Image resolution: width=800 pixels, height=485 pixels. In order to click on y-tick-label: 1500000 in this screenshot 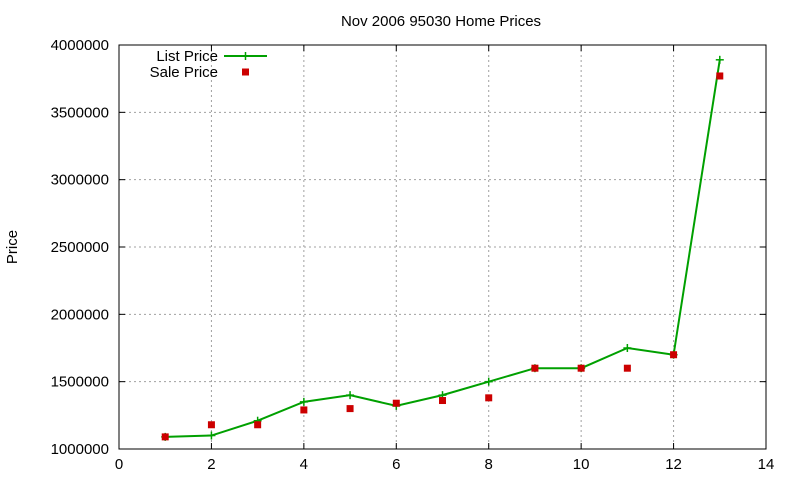, I will do `click(80, 382)`.